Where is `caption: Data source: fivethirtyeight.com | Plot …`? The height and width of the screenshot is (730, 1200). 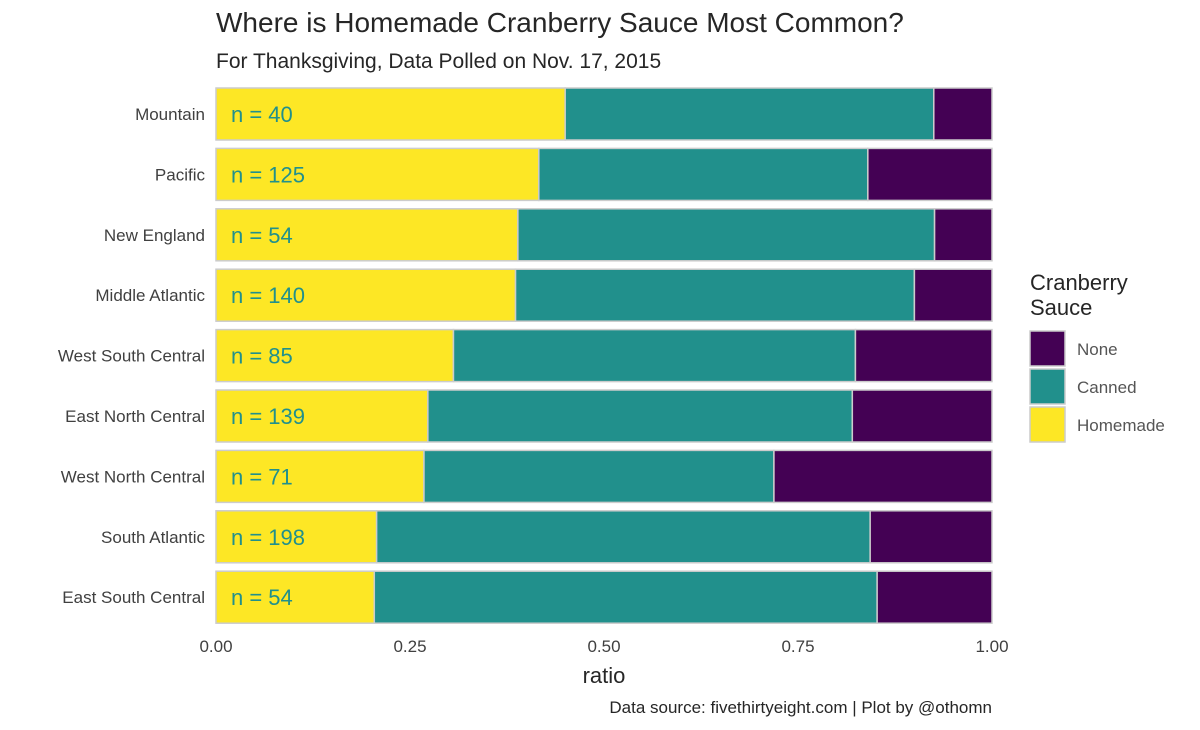 caption: Data source: fivethirtyeight.com | Plot … is located at coordinates (800, 707).